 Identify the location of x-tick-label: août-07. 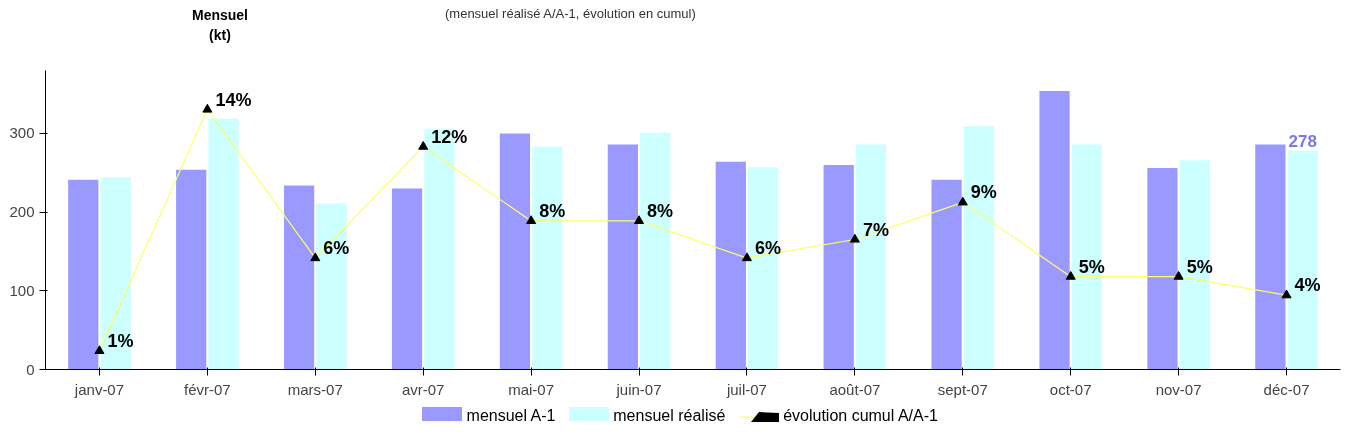
(855, 389).